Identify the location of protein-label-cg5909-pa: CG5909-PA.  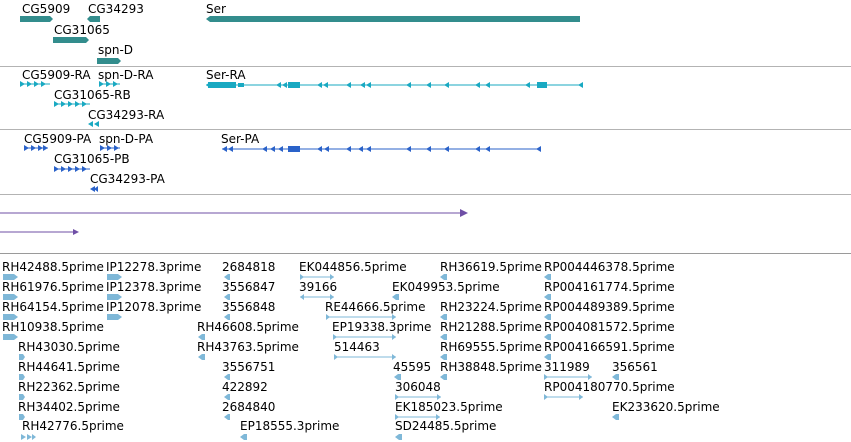
(58, 139).